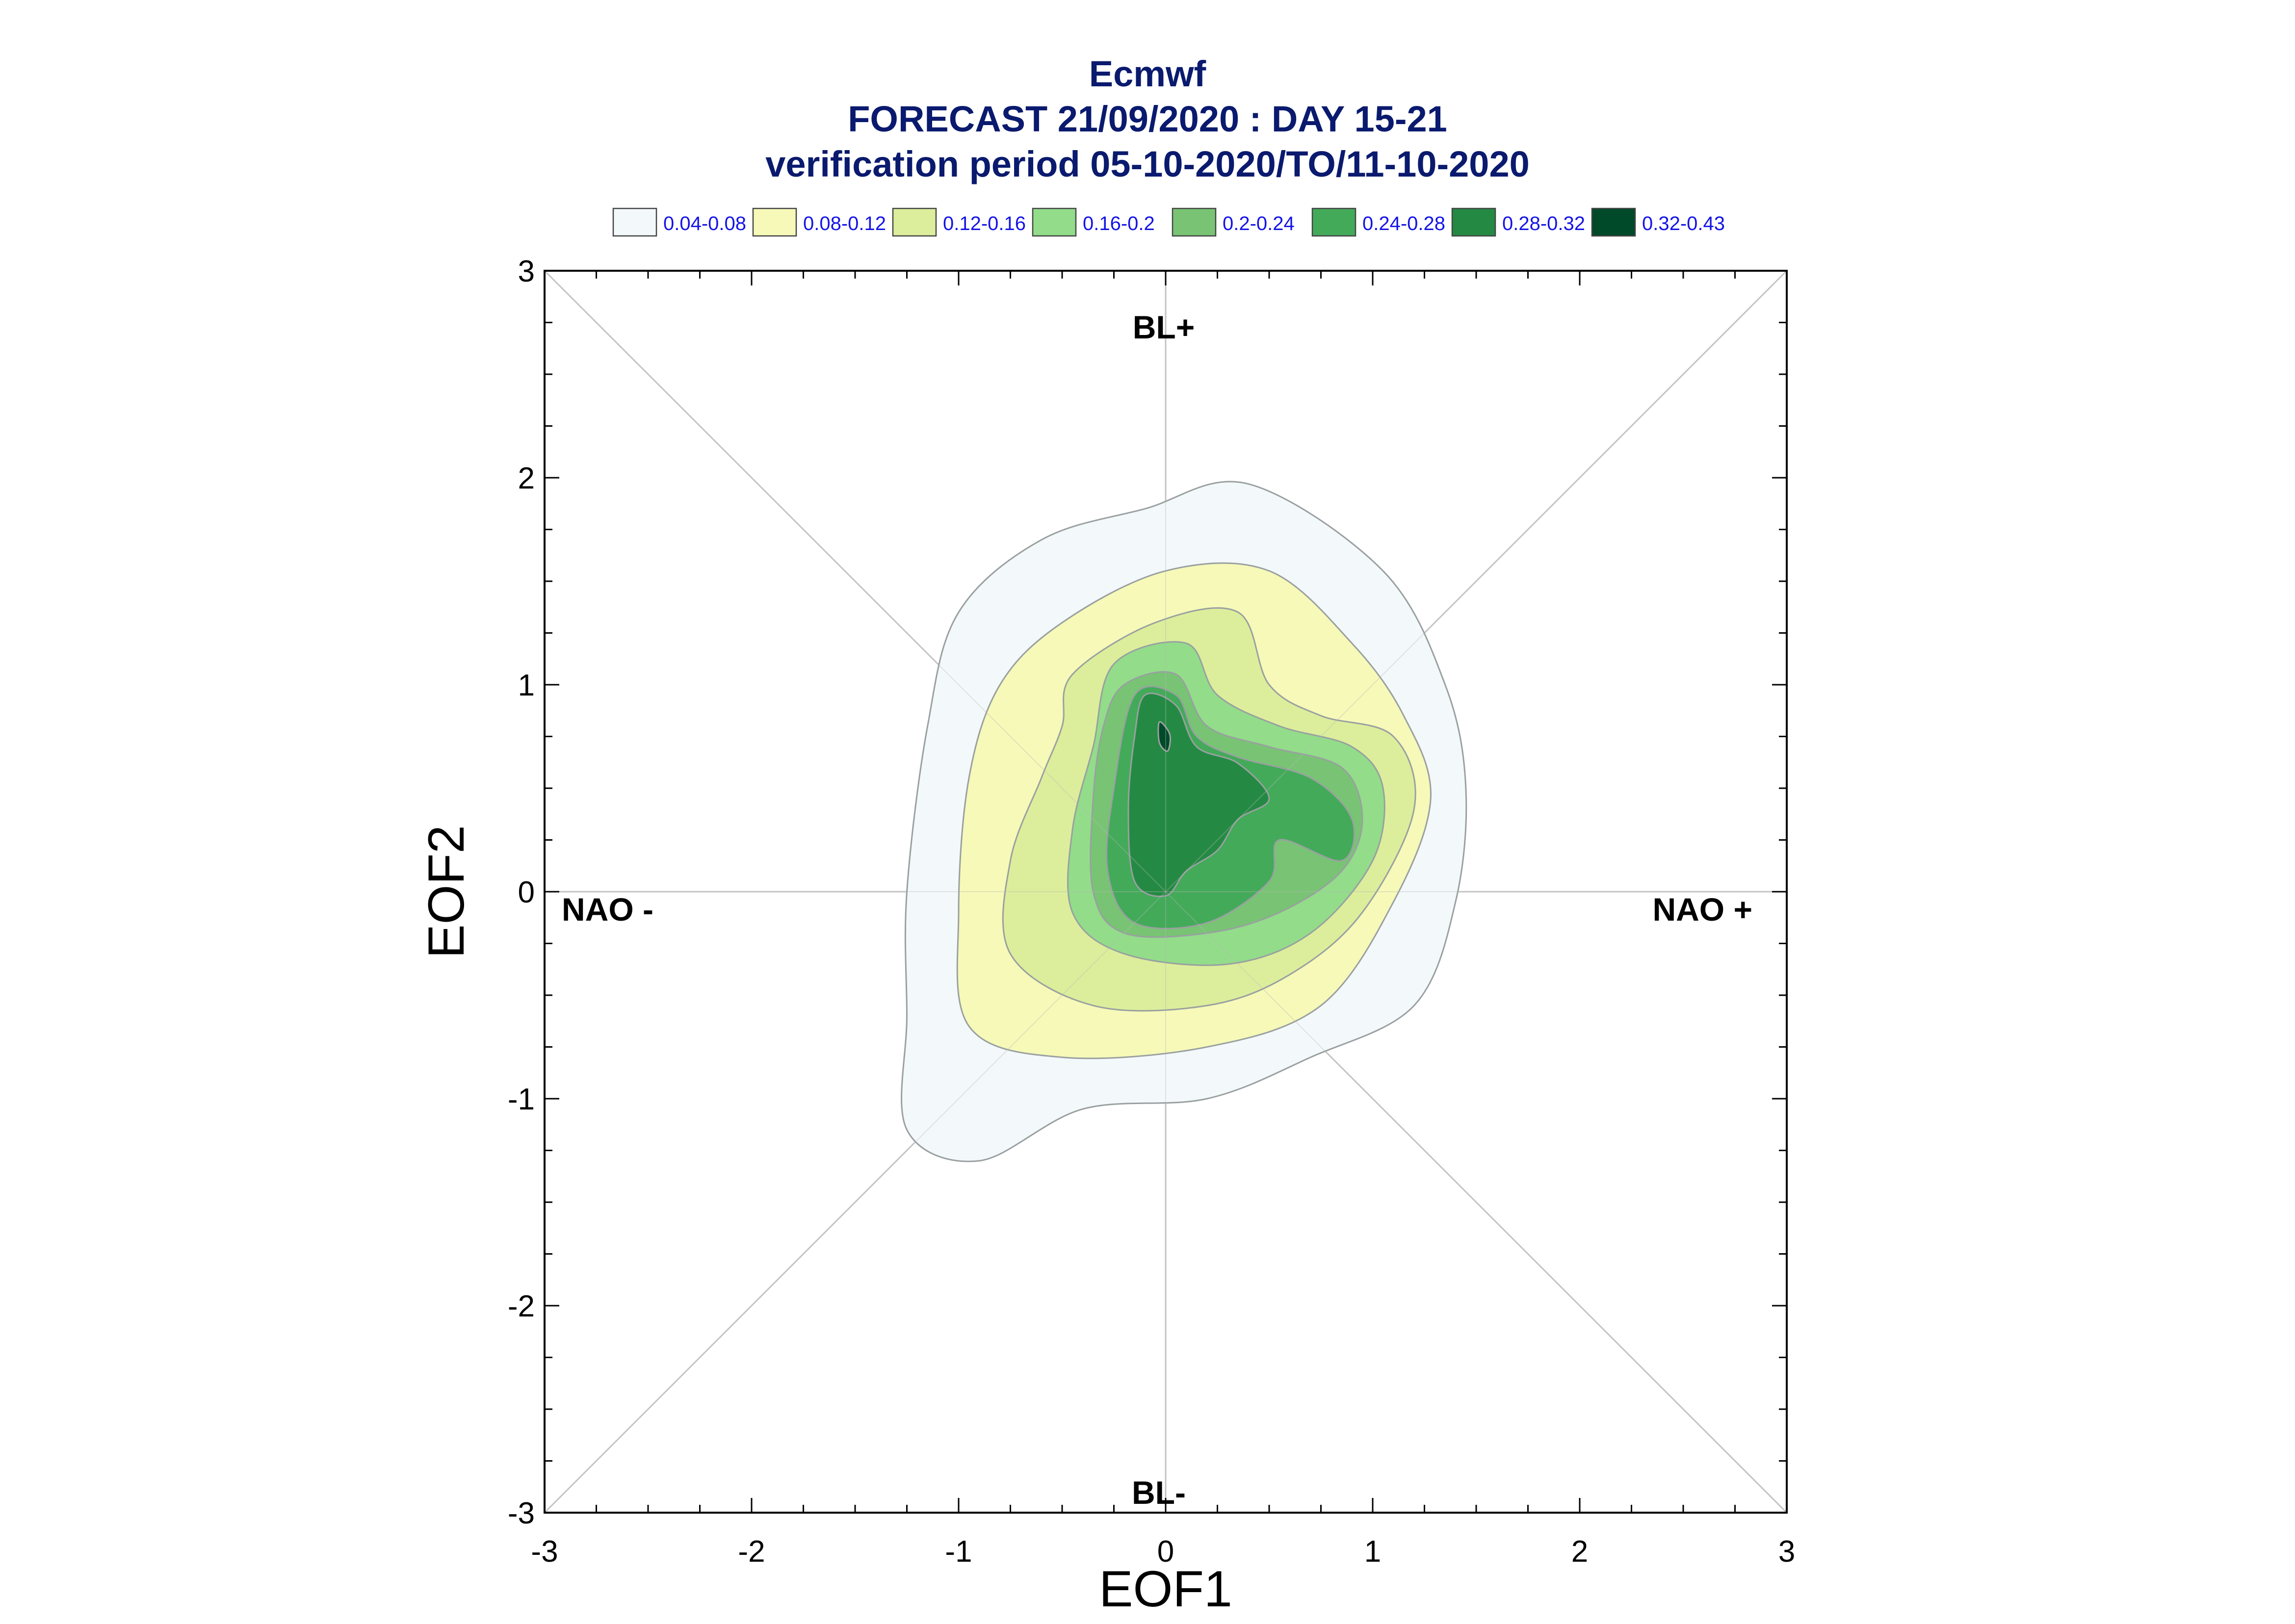 Image resolution: width=2295 pixels, height=1624 pixels. What do you see at coordinates (1373, 1552) in the screenshot?
I see `x-tick-label: 1` at bounding box center [1373, 1552].